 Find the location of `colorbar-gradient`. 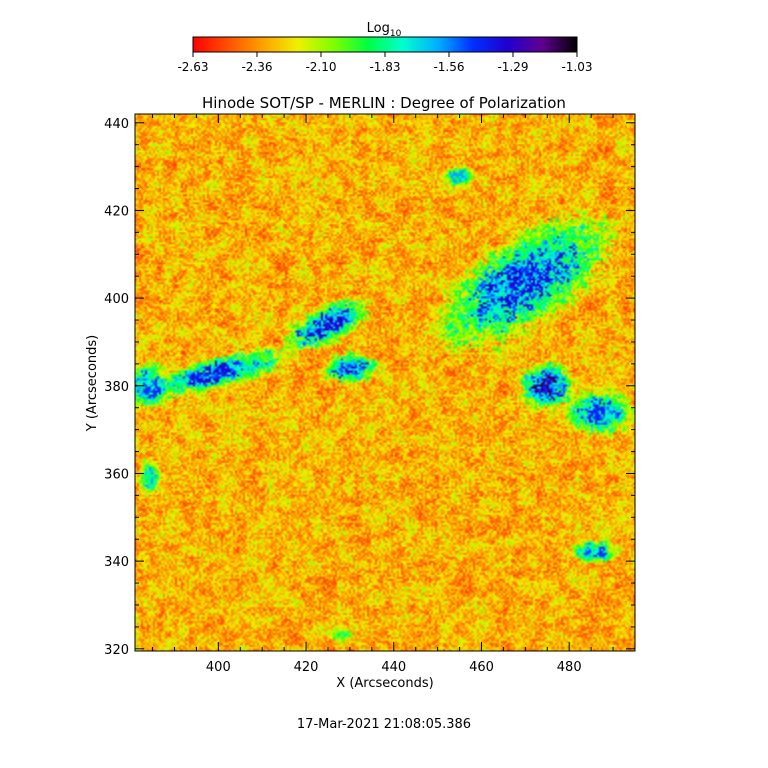

colorbar-gradient is located at coordinates (385, 44).